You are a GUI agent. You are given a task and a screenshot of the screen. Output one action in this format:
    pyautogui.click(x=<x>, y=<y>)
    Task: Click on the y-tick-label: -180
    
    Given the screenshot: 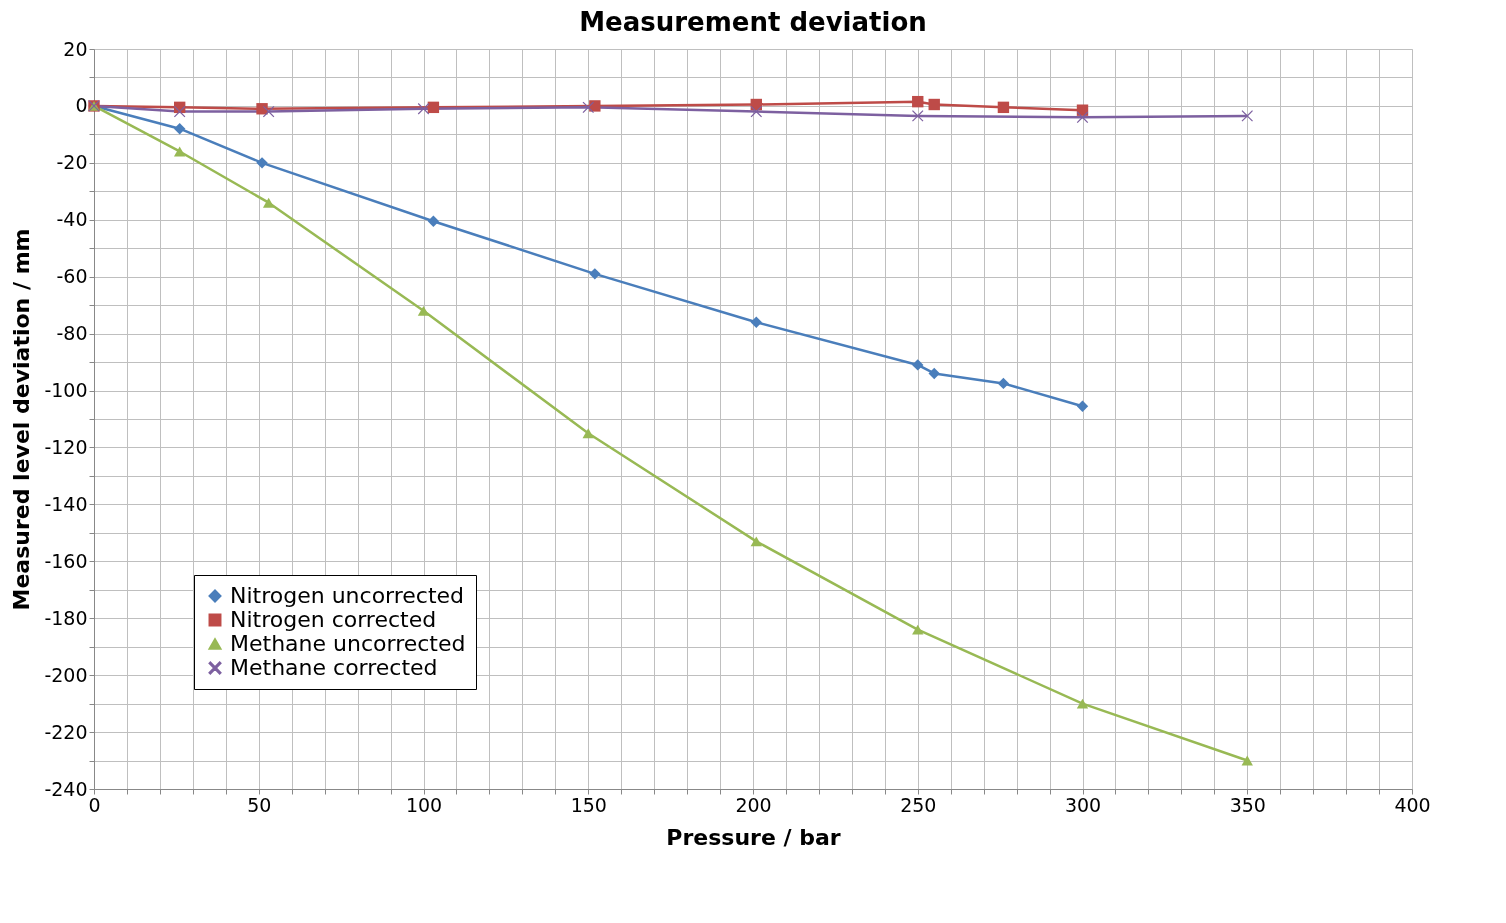 What is the action you would take?
    pyautogui.click(x=66, y=617)
    